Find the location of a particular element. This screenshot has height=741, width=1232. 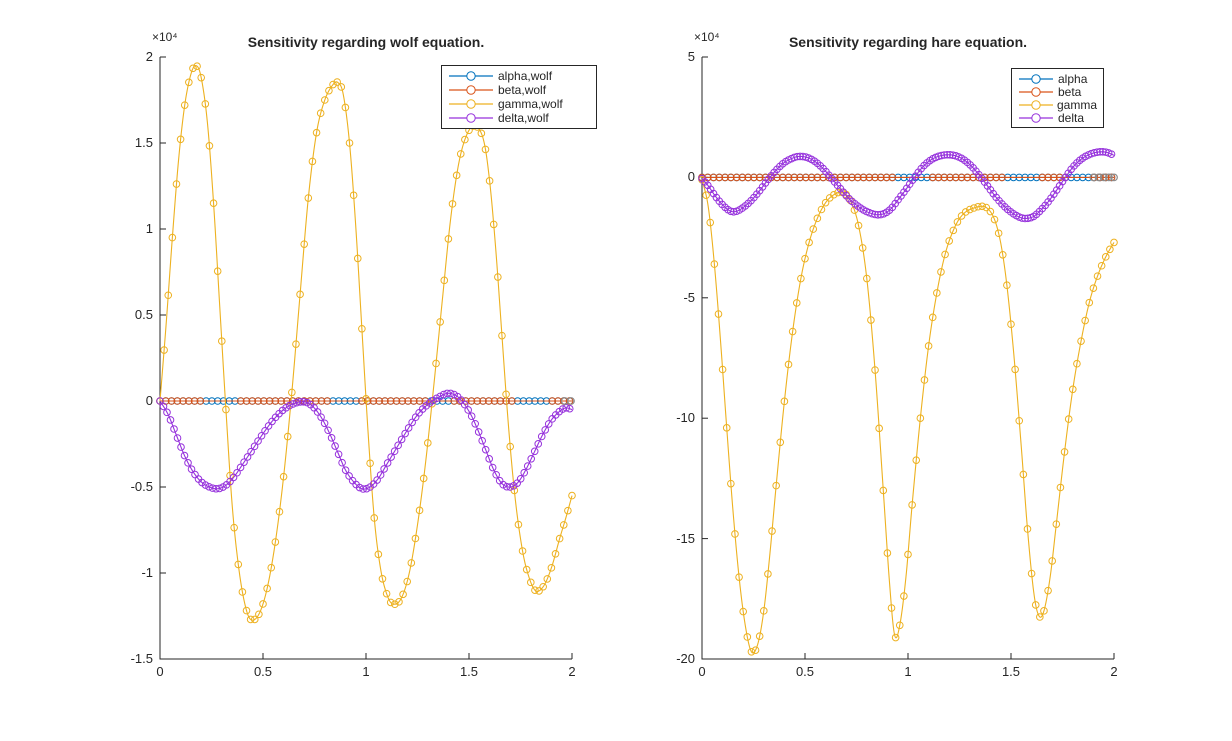

legend-line-marker-icon is located at coordinates (471, 90).